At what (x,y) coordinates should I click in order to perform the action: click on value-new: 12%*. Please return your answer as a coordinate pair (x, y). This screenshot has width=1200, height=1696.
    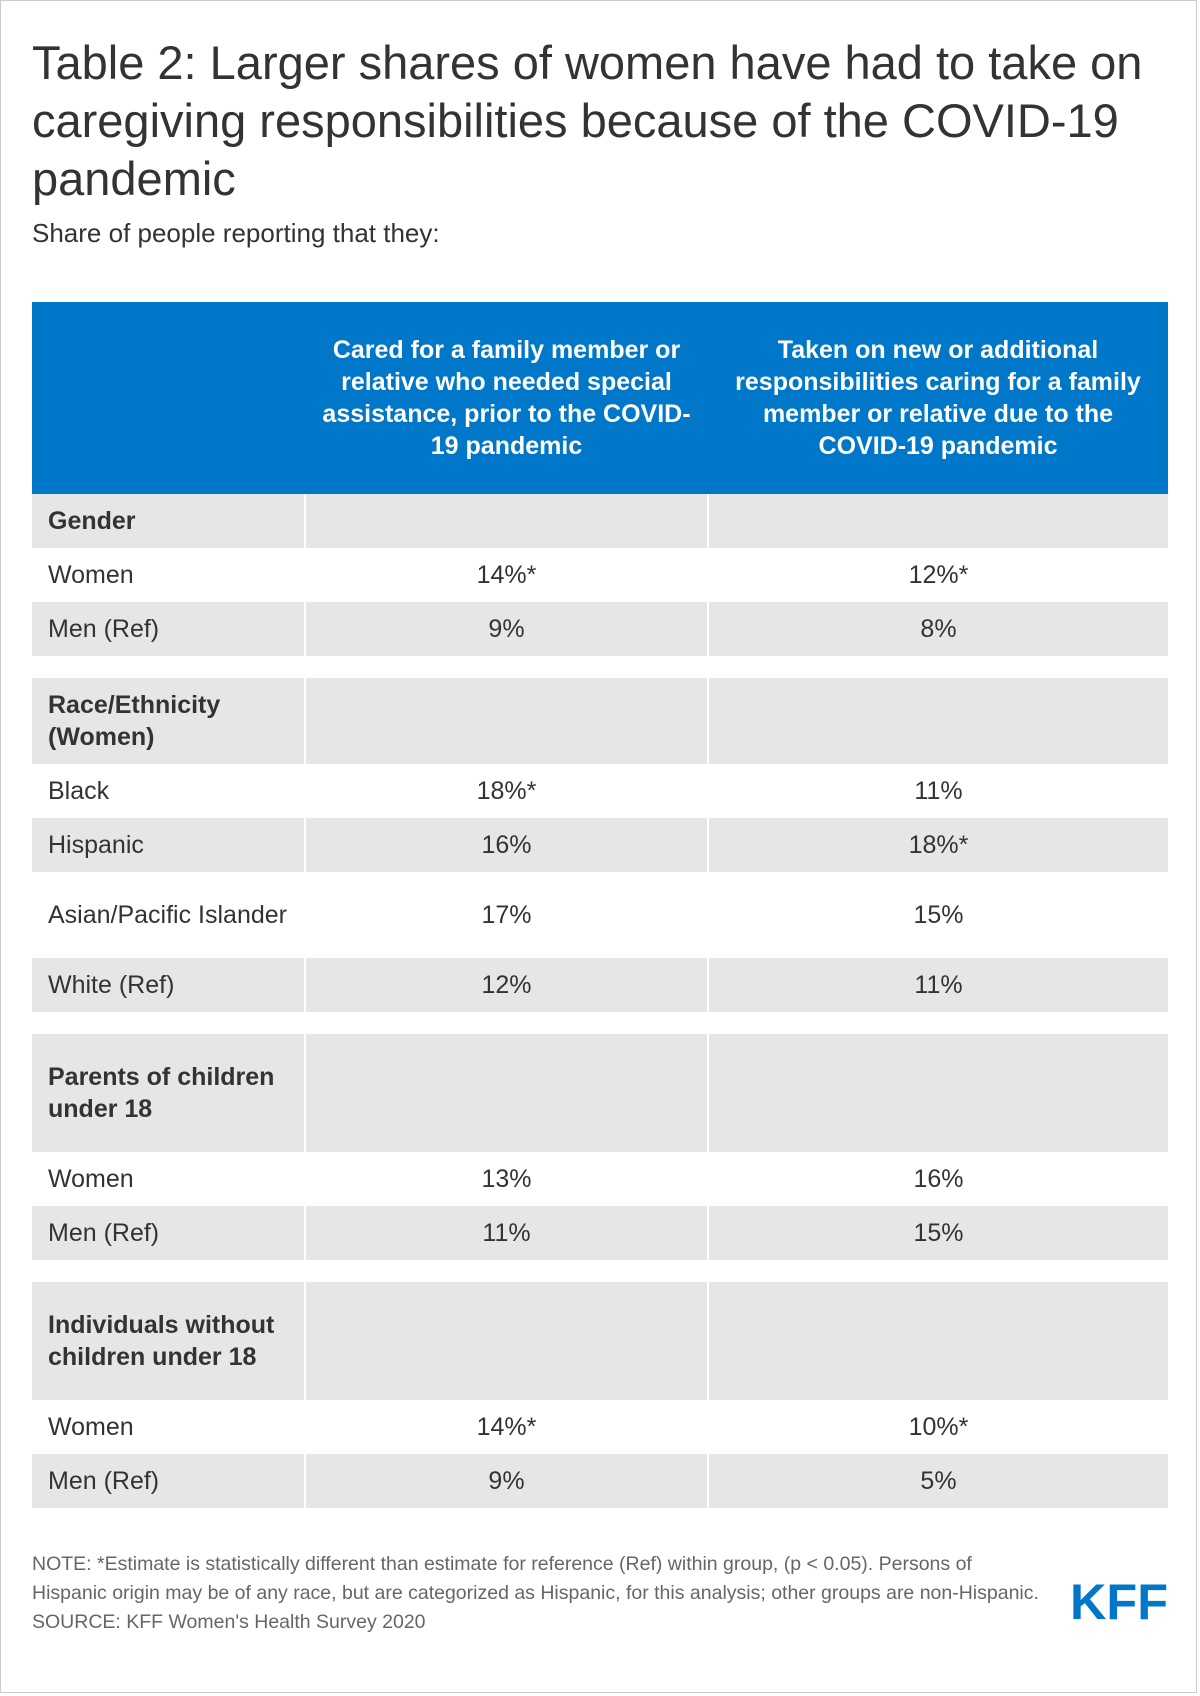
    Looking at the image, I should click on (937, 575).